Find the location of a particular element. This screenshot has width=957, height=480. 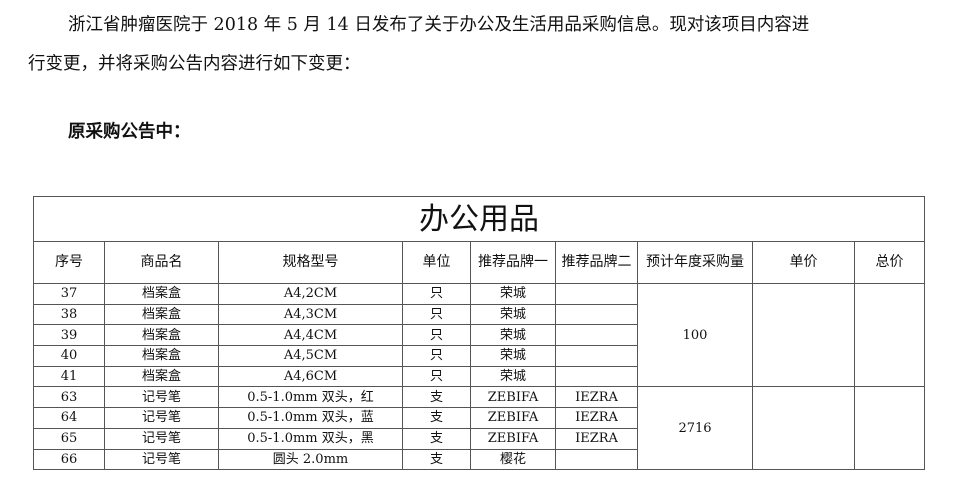

cell-spec: 圆头 2.0mm is located at coordinates (310, 459).